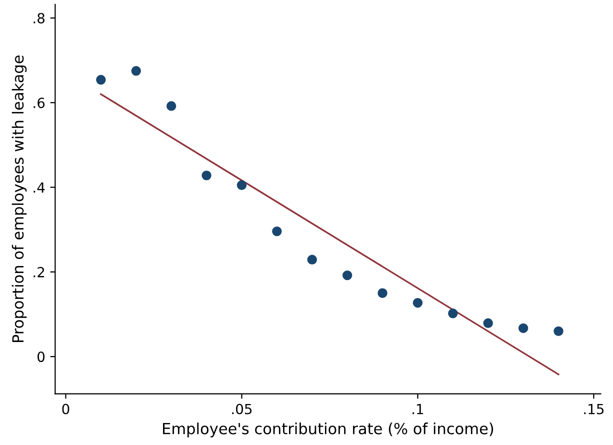 This screenshot has width=613, height=445. I want to click on x-tick-label: .15, so click(594, 409).